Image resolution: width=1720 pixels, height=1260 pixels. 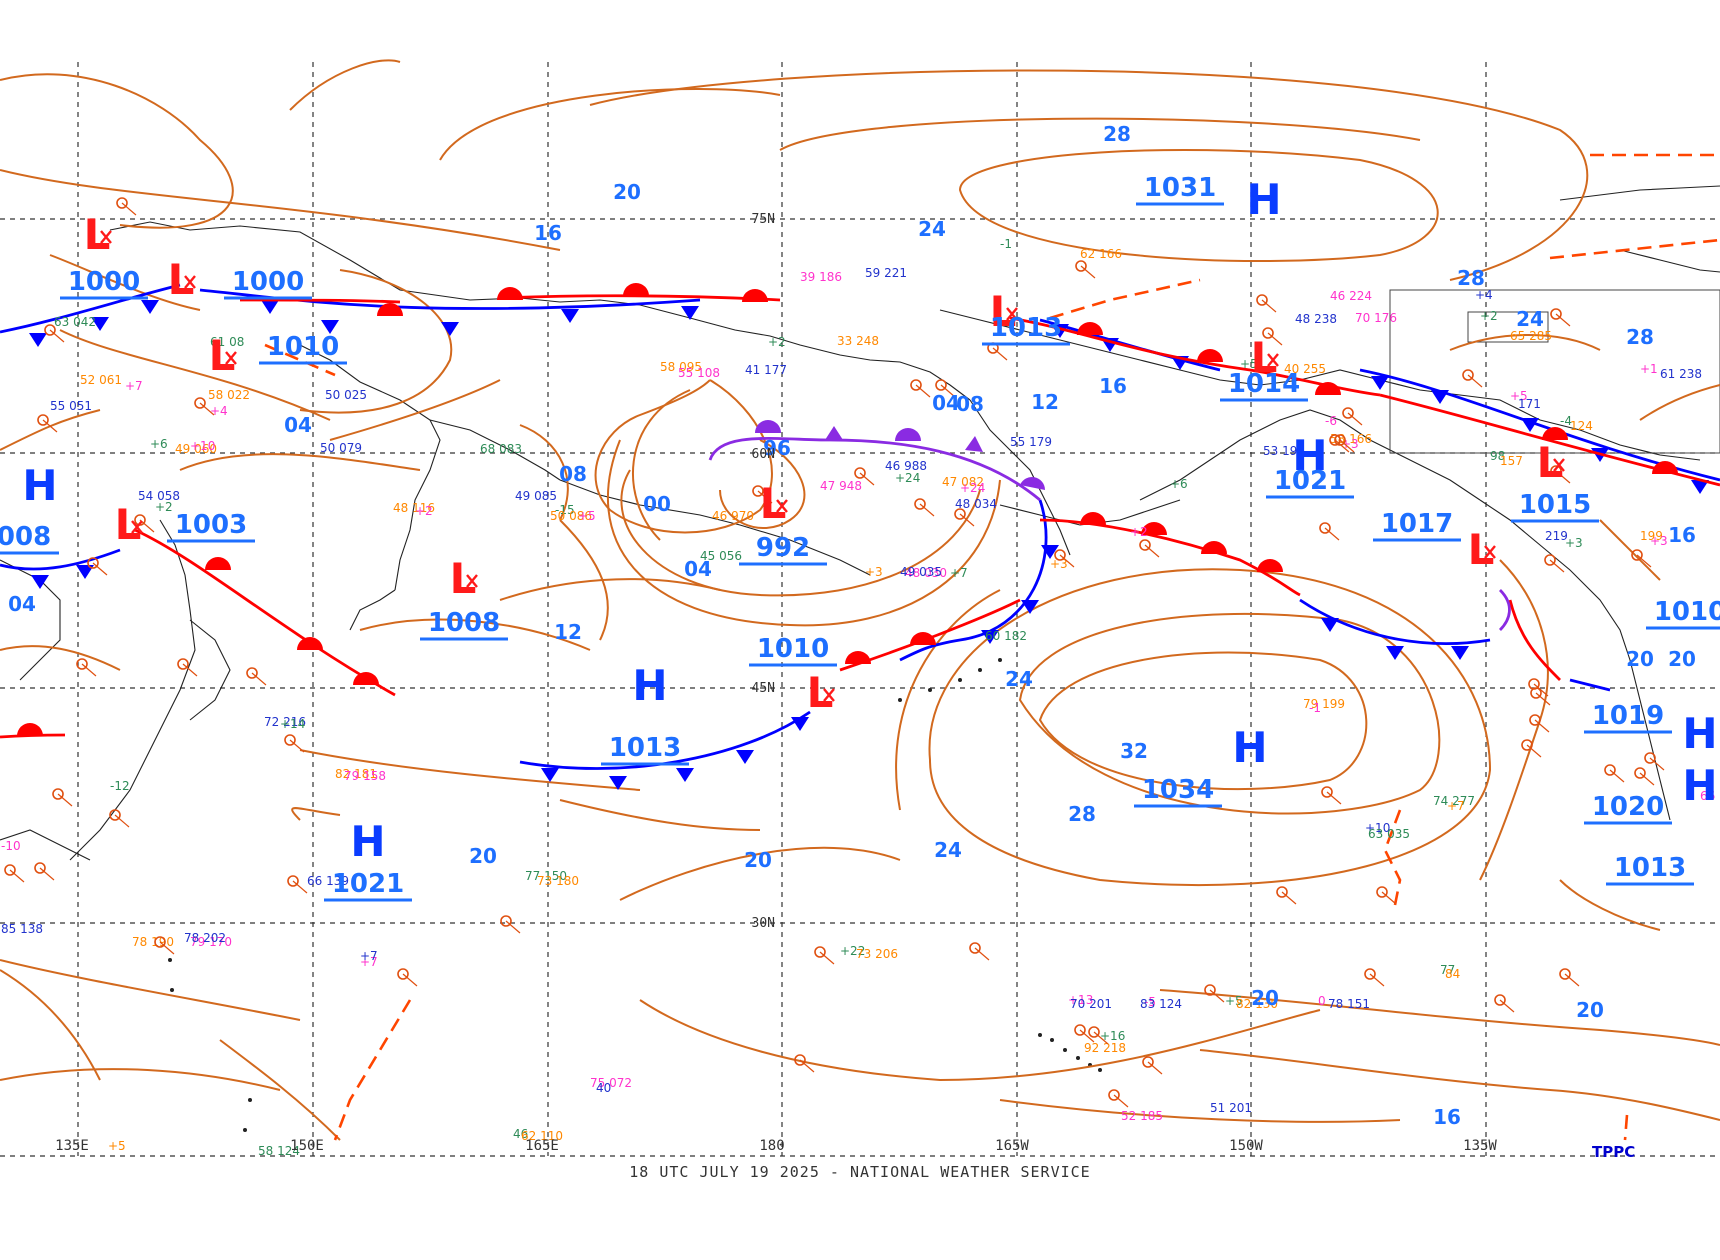 I want to click on lat-label: 75N, so click(x=763, y=219).